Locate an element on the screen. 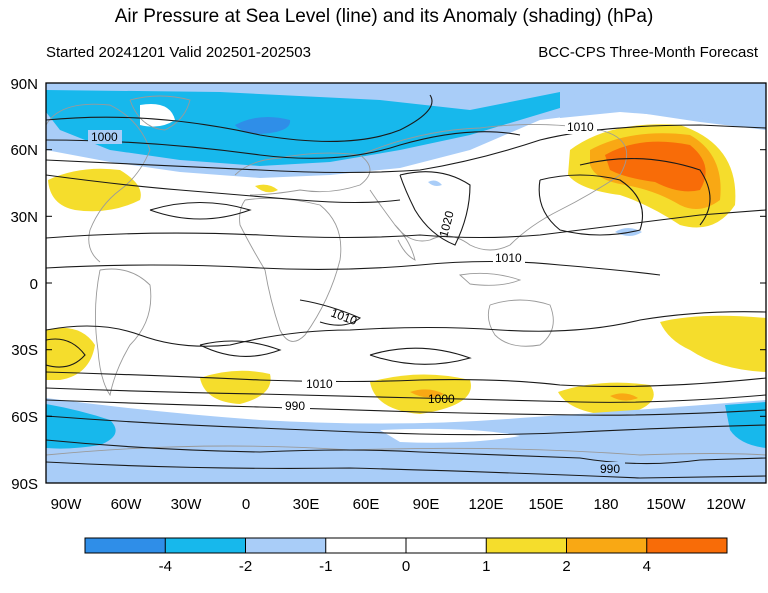 This screenshot has width=768, height=593. lon-label: 30W is located at coordinates (187, 504).